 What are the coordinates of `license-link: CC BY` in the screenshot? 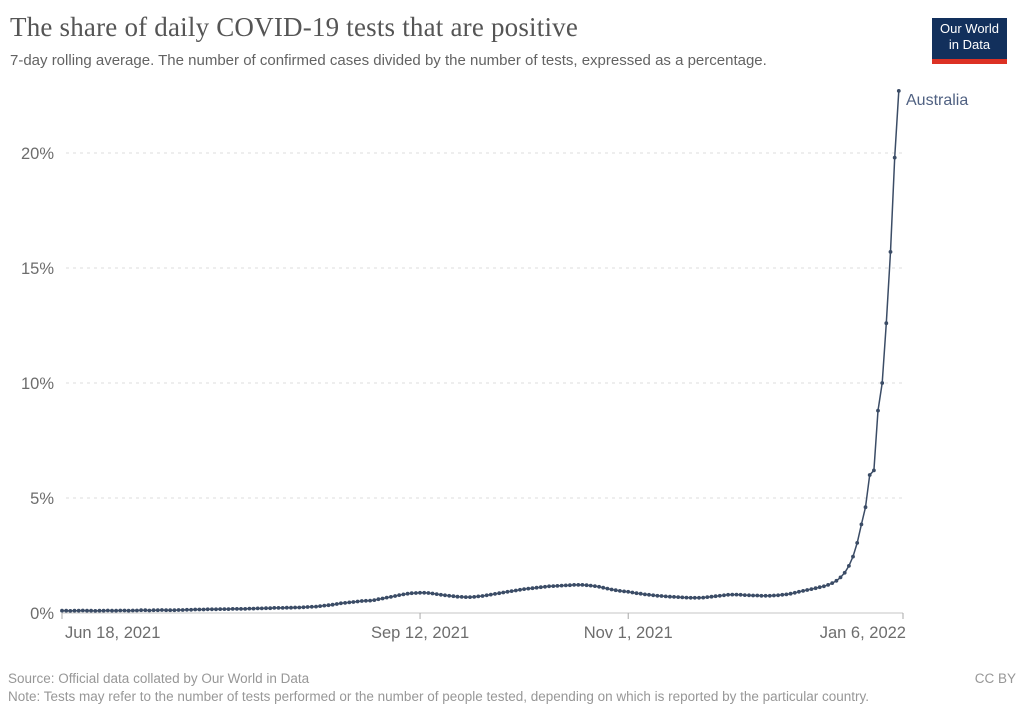 It's located at (995, 678).